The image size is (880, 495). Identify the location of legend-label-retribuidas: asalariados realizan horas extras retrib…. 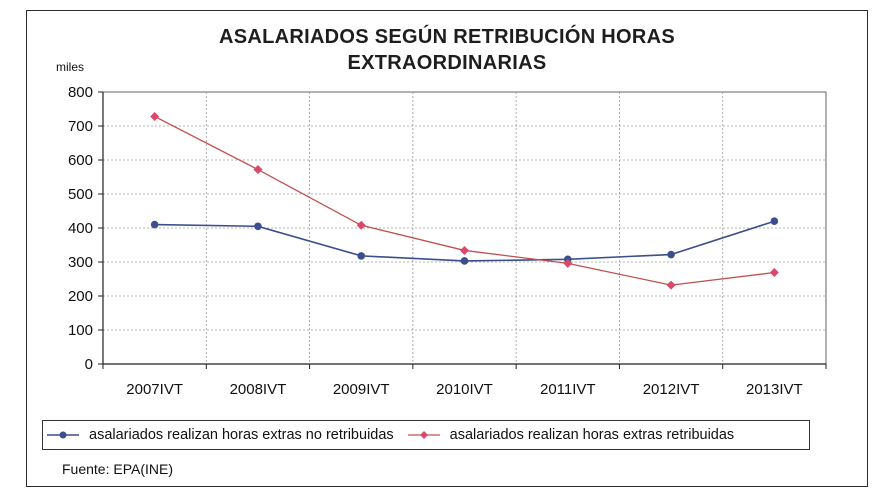
(592, 435).